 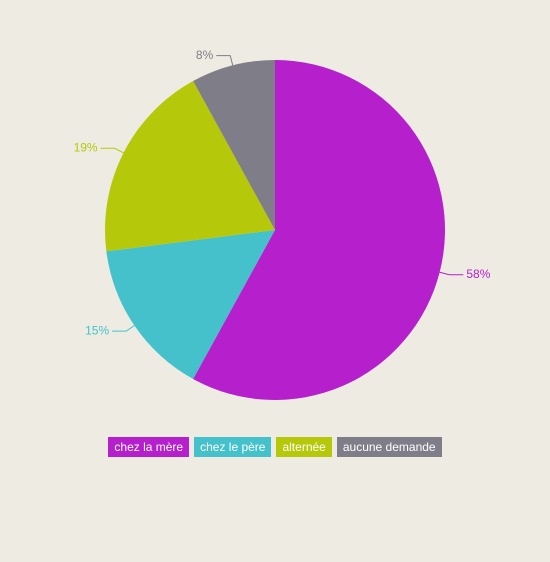 What do you see at coordinates (97, 330) in the screenshot?
I see `data-label: 15%` at bounding box center [97, 330].